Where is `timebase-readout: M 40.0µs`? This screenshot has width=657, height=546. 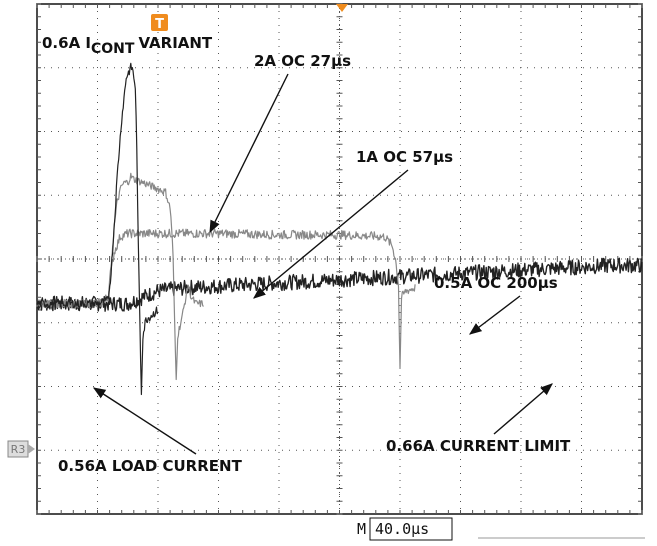 timebase-readout: M 40.0µs is located at coordinates (405, 529).